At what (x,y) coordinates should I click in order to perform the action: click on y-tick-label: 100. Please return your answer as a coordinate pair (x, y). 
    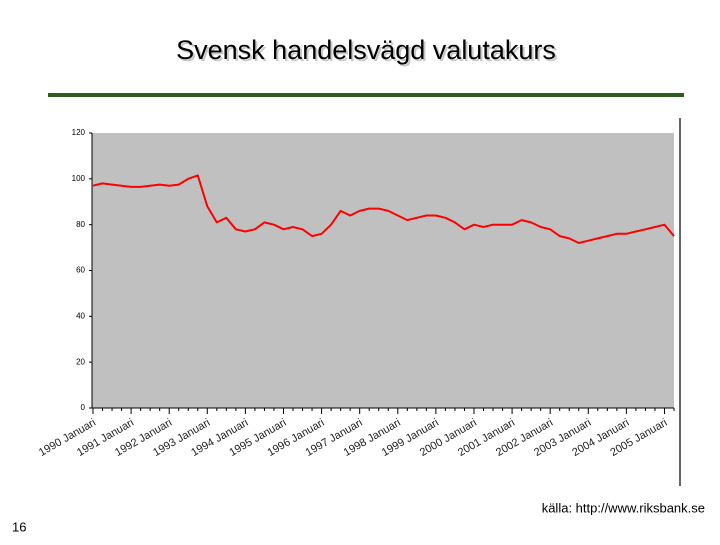
    Looking at the image, I should click on (79, 178).